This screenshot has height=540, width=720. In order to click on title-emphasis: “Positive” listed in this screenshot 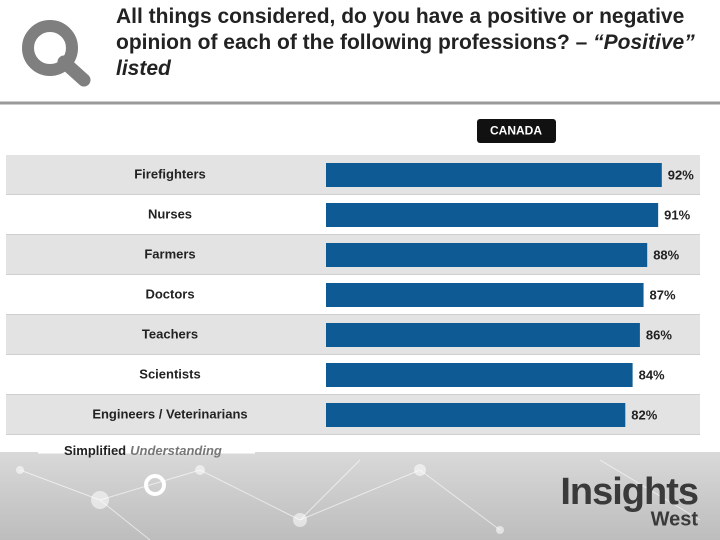, I will do `click(405, 55)`.